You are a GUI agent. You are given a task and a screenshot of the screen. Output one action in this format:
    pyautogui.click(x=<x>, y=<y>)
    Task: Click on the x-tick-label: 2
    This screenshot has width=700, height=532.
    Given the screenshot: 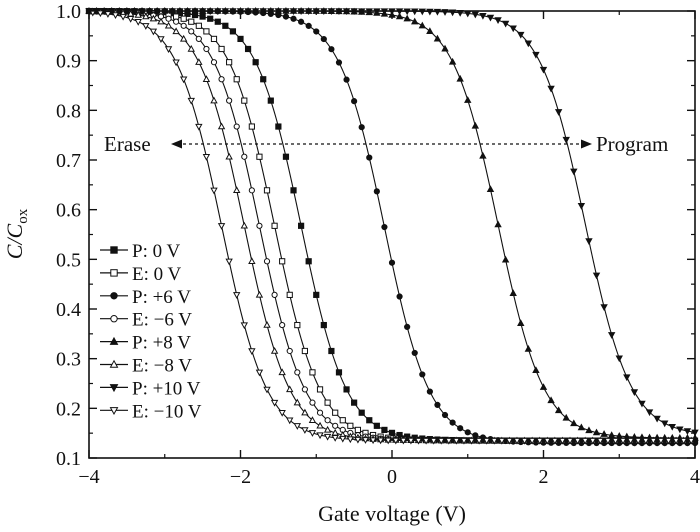 What is the action you would take?
    pyautogui.click(x=544, y=477)
    